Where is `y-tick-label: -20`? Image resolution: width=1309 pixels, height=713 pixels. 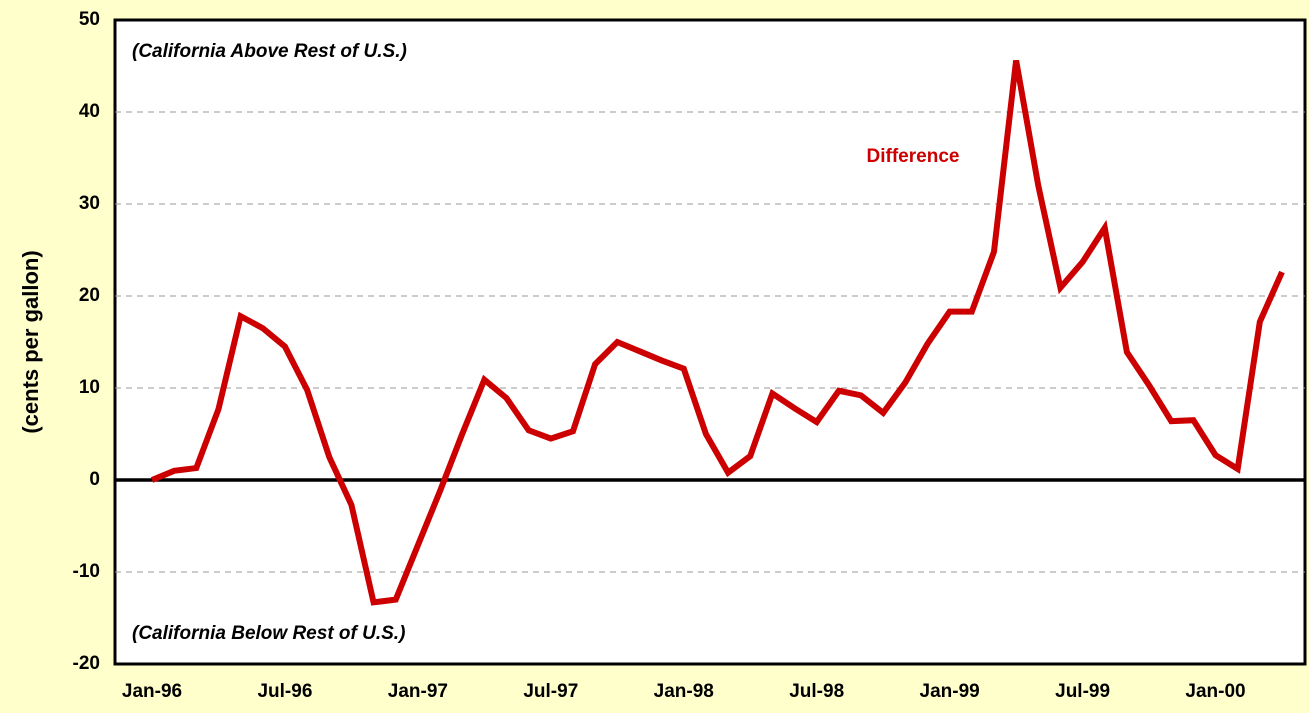 y-tick-label: -20 is located at coordinates (86, 663).